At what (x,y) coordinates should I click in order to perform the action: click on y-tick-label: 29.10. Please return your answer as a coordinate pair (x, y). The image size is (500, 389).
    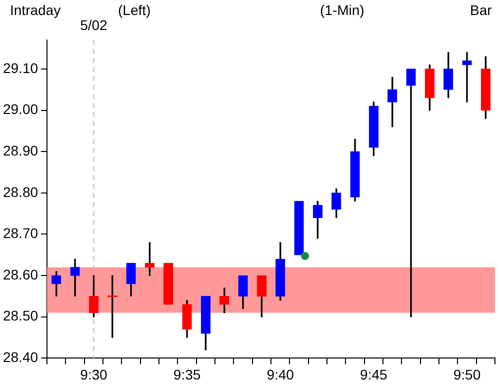
    Looking at the image, I should click on (20, 68).